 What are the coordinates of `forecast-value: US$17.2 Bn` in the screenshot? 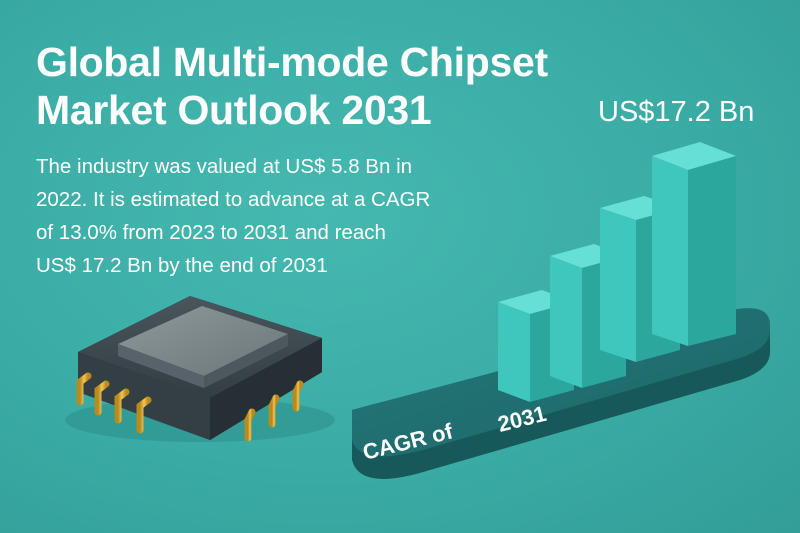 It's located at (676, 112).